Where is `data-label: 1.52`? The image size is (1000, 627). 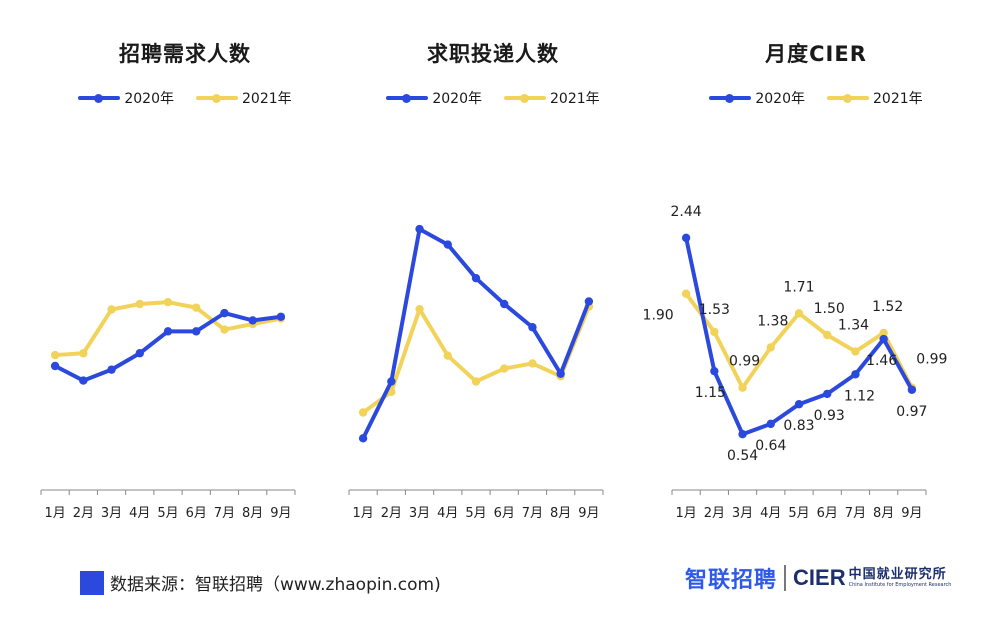
data-label: 1.52 is located at coordinates (887, 307).